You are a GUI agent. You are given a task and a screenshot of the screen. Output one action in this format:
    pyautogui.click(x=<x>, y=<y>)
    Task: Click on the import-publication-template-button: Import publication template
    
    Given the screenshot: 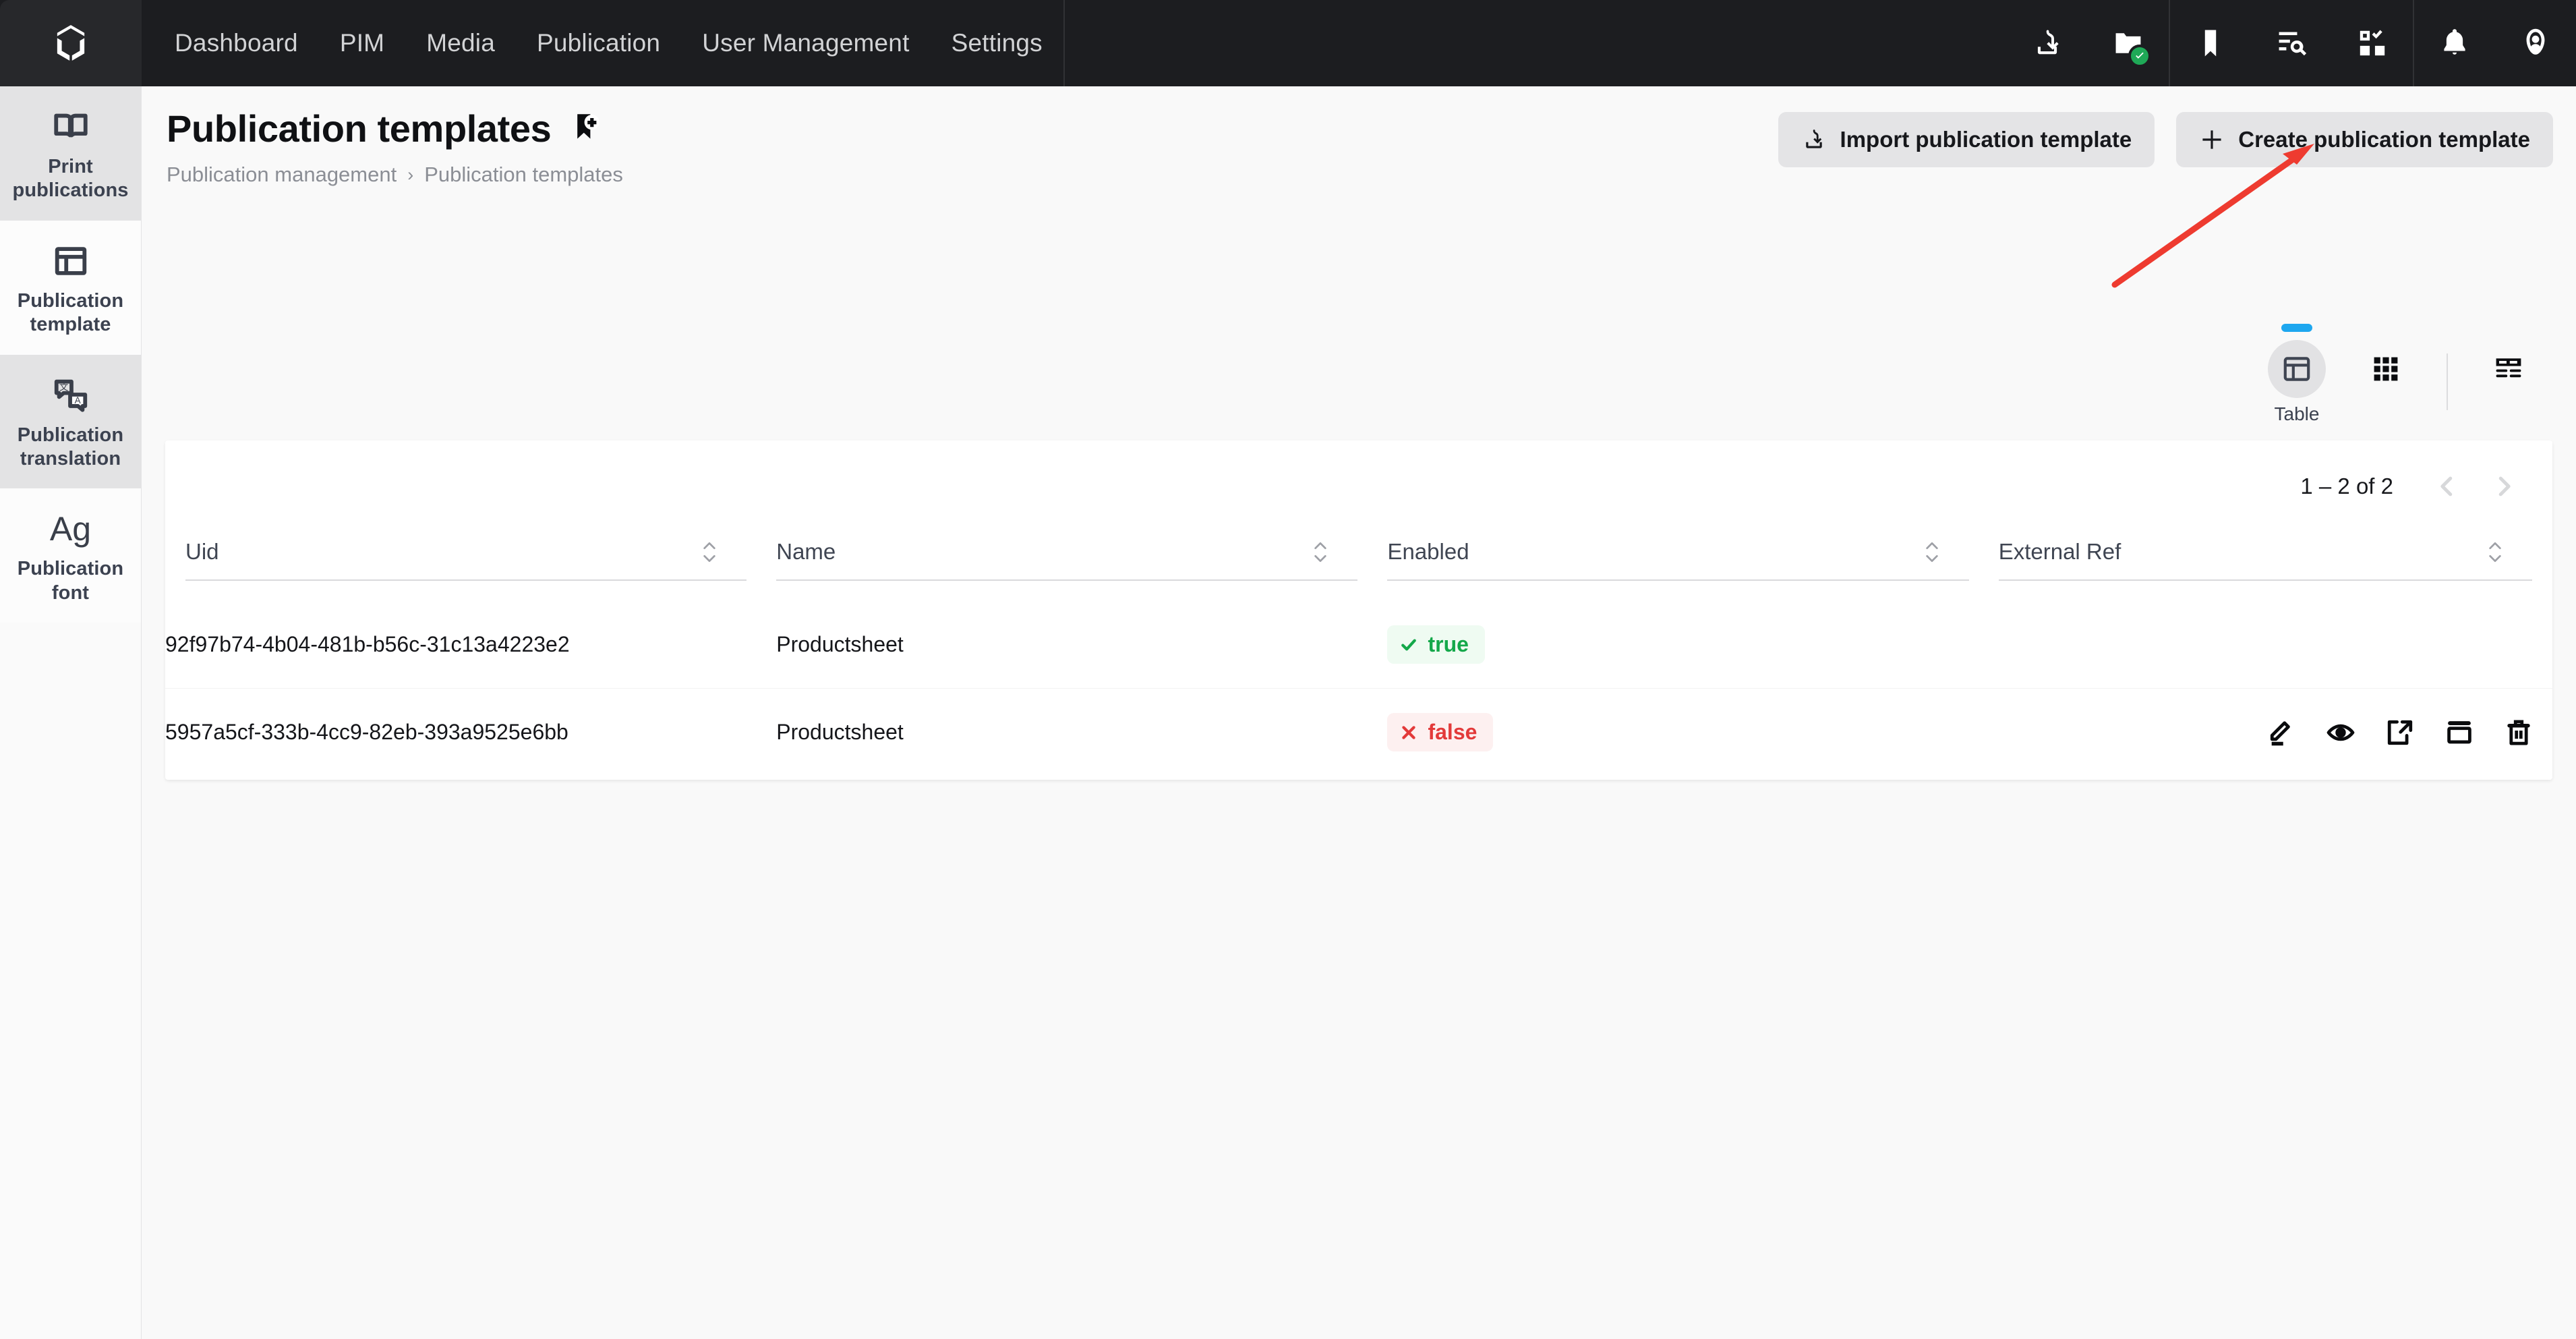 What is the action you would take?
    pyautogui.click(x=1966, y=139)
    